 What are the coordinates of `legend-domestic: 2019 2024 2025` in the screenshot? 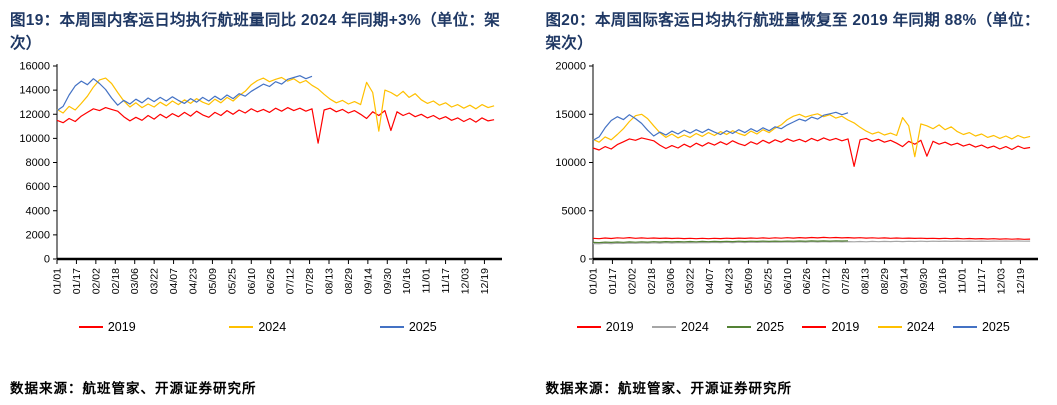 It's located at (258, 327).